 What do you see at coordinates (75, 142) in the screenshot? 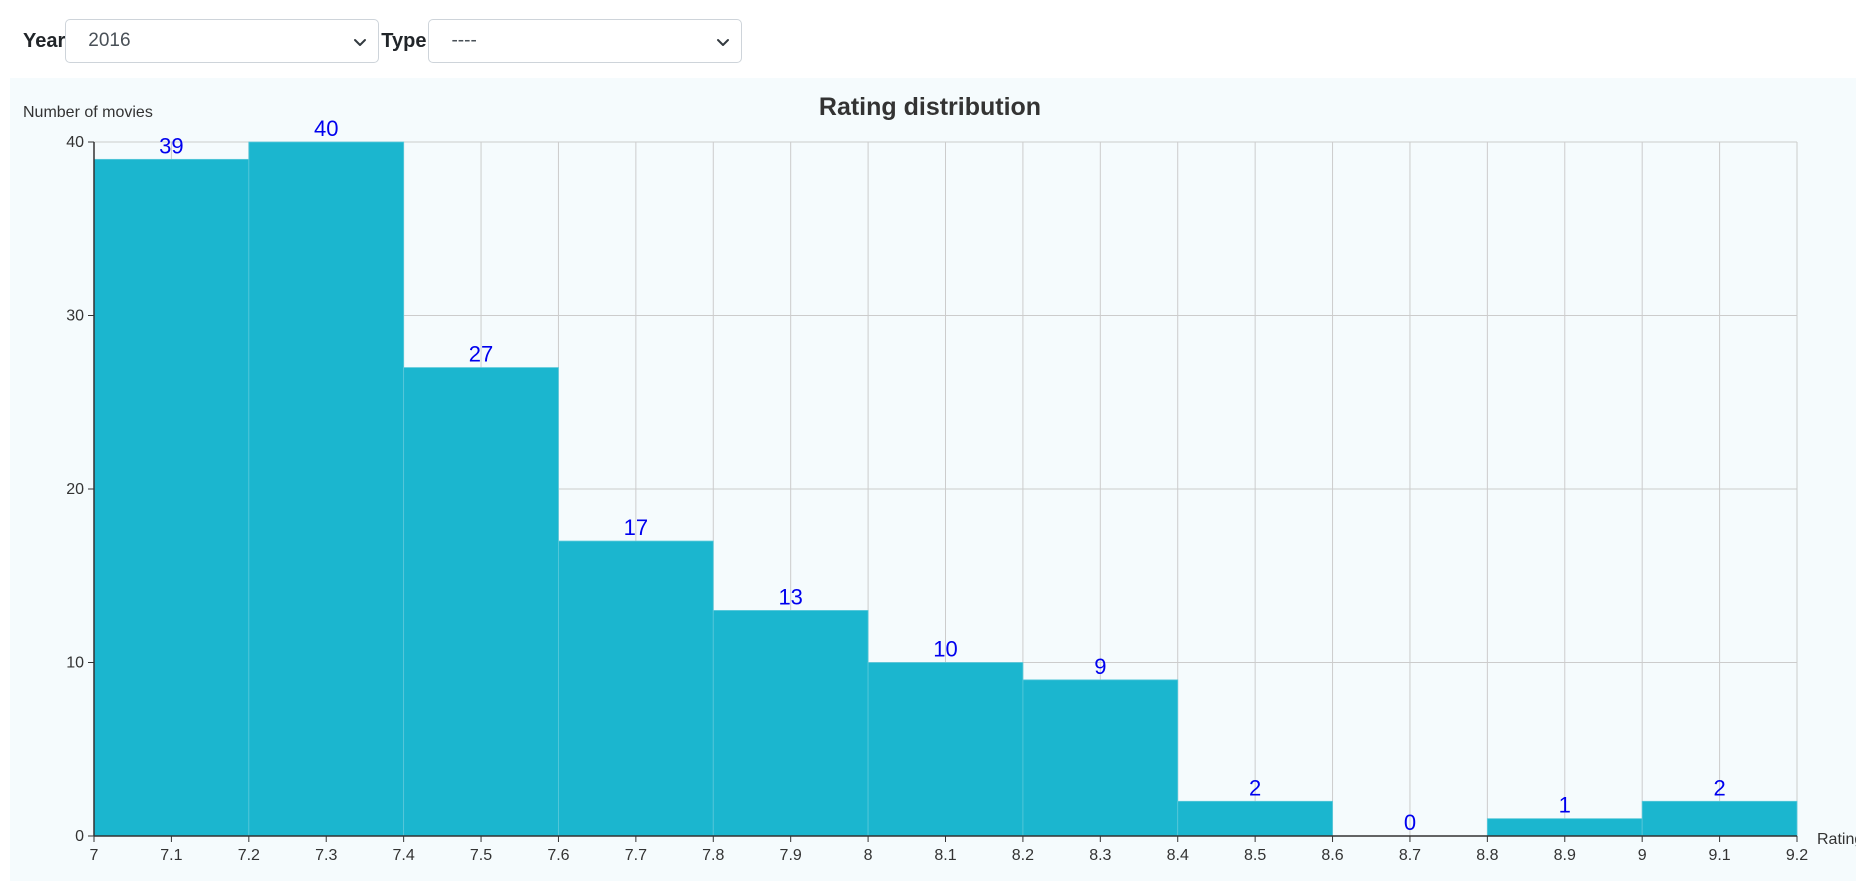
I see `y-tick-label: 40` at bounding box center [75, 142].